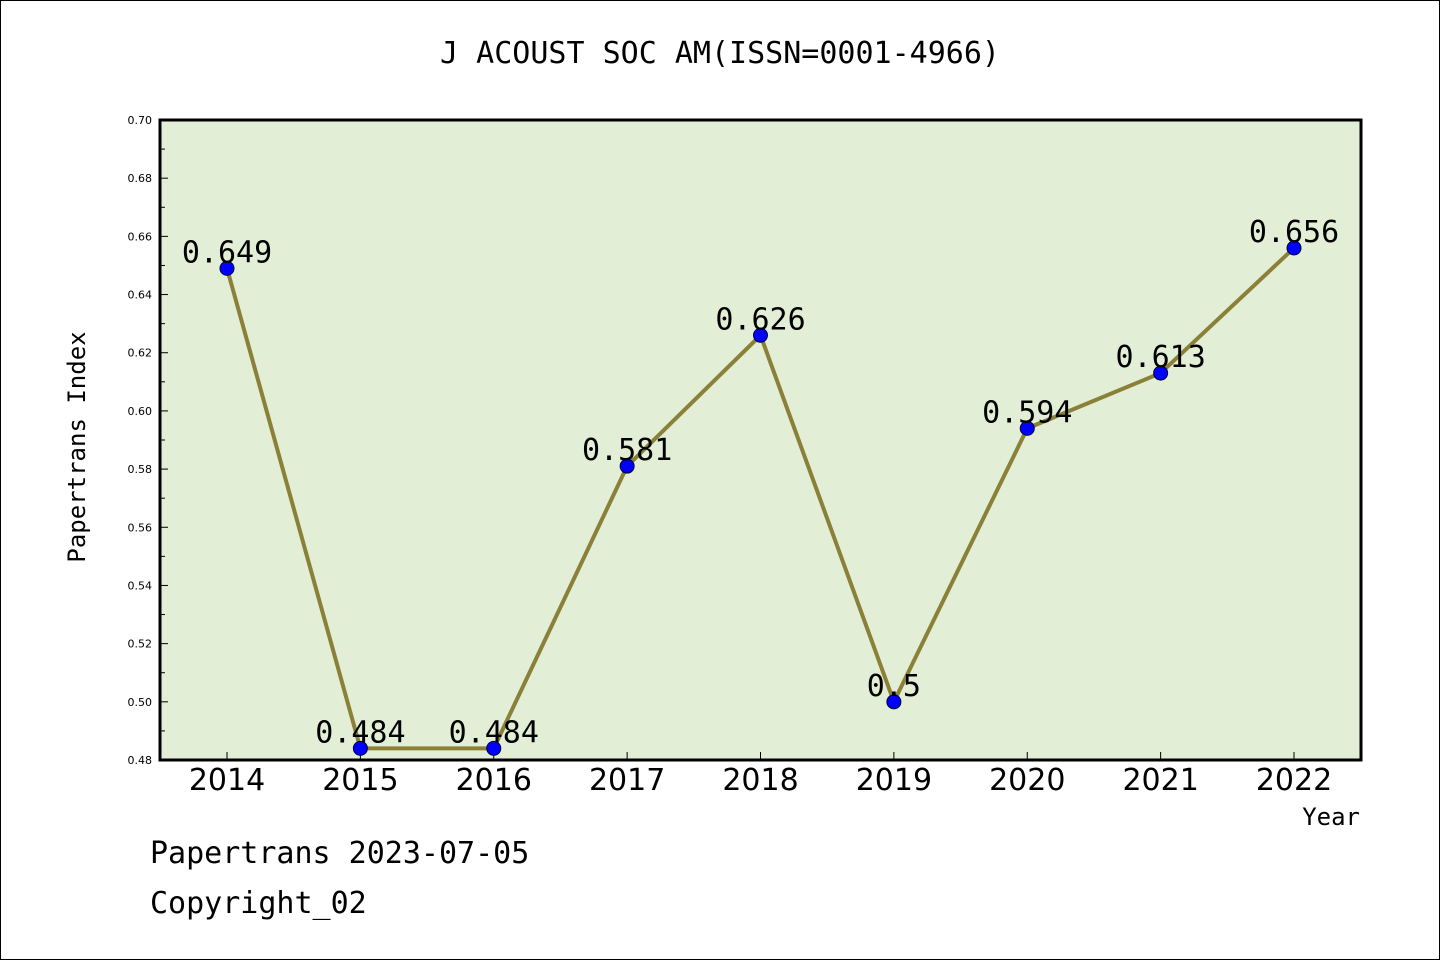 The image size is (1440, 960). Describe the element at coordinates (894, 780) in the screenshot. I see `x-tick-label: 2019` at that location.